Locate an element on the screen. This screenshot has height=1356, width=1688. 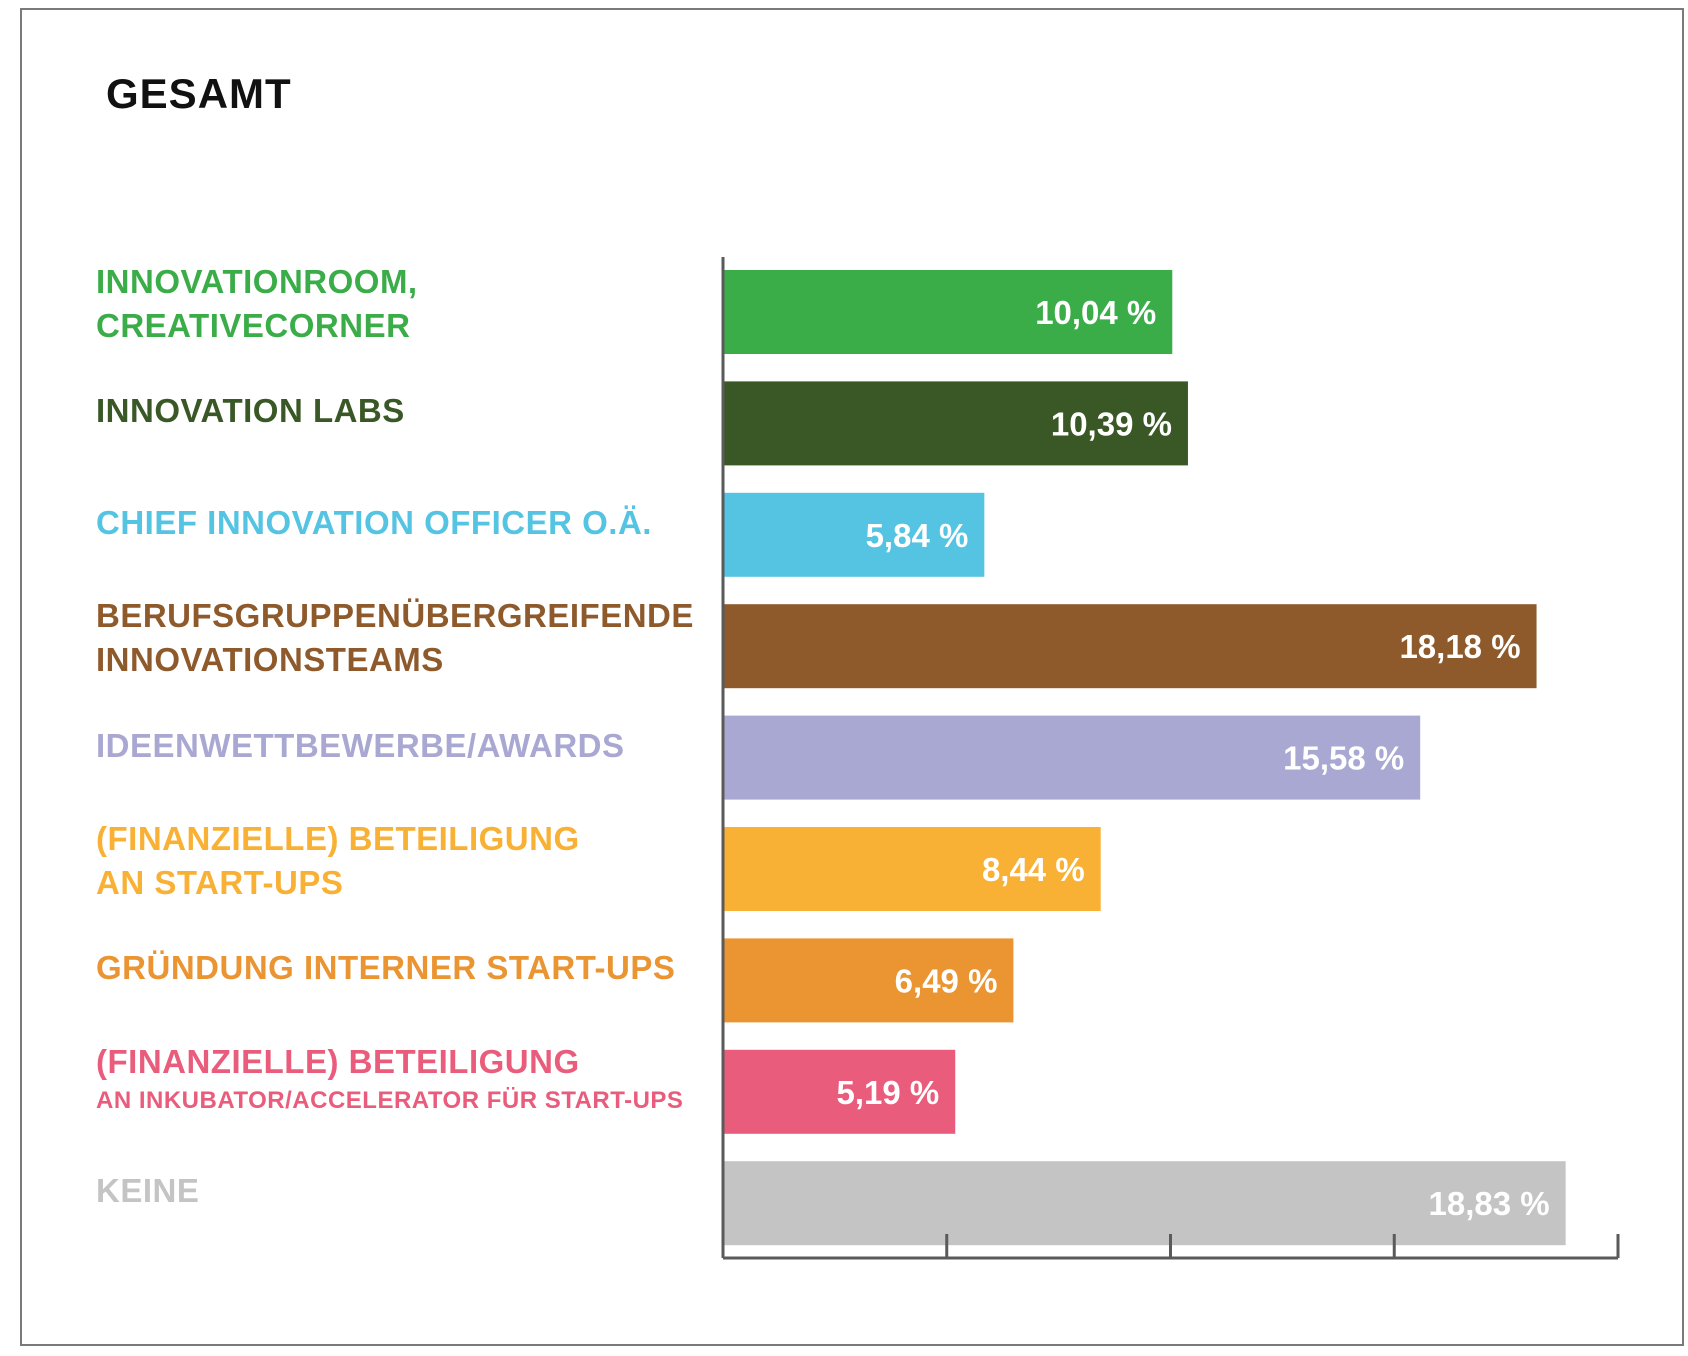
category-label-line: BERUFSGRUPPENÜBERGREIFENDE is located at coordinates (395, 616).